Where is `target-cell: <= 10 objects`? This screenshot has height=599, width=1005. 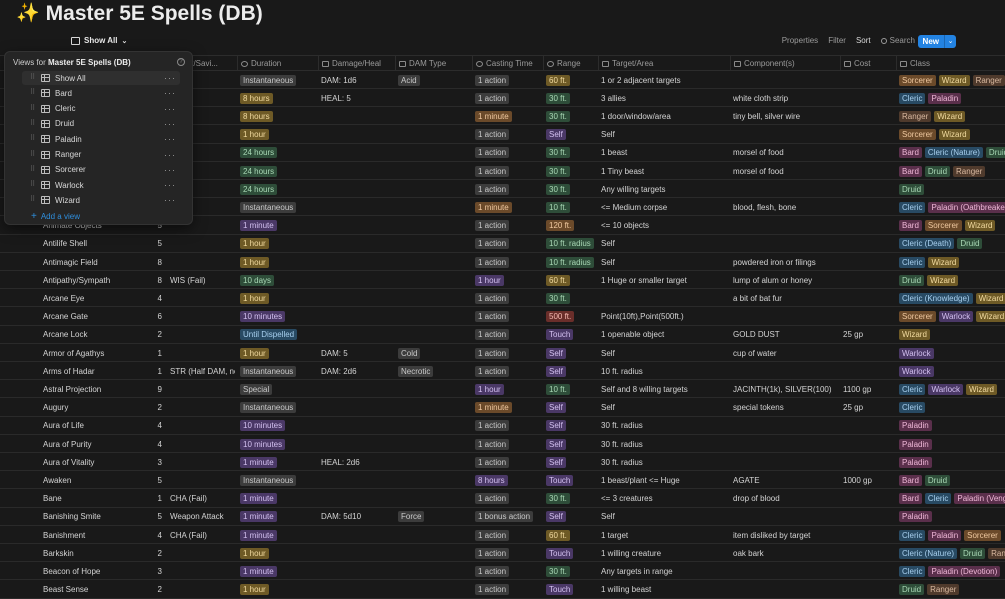 target-cell: <= 10 objects is located at coordinates (625, 226).